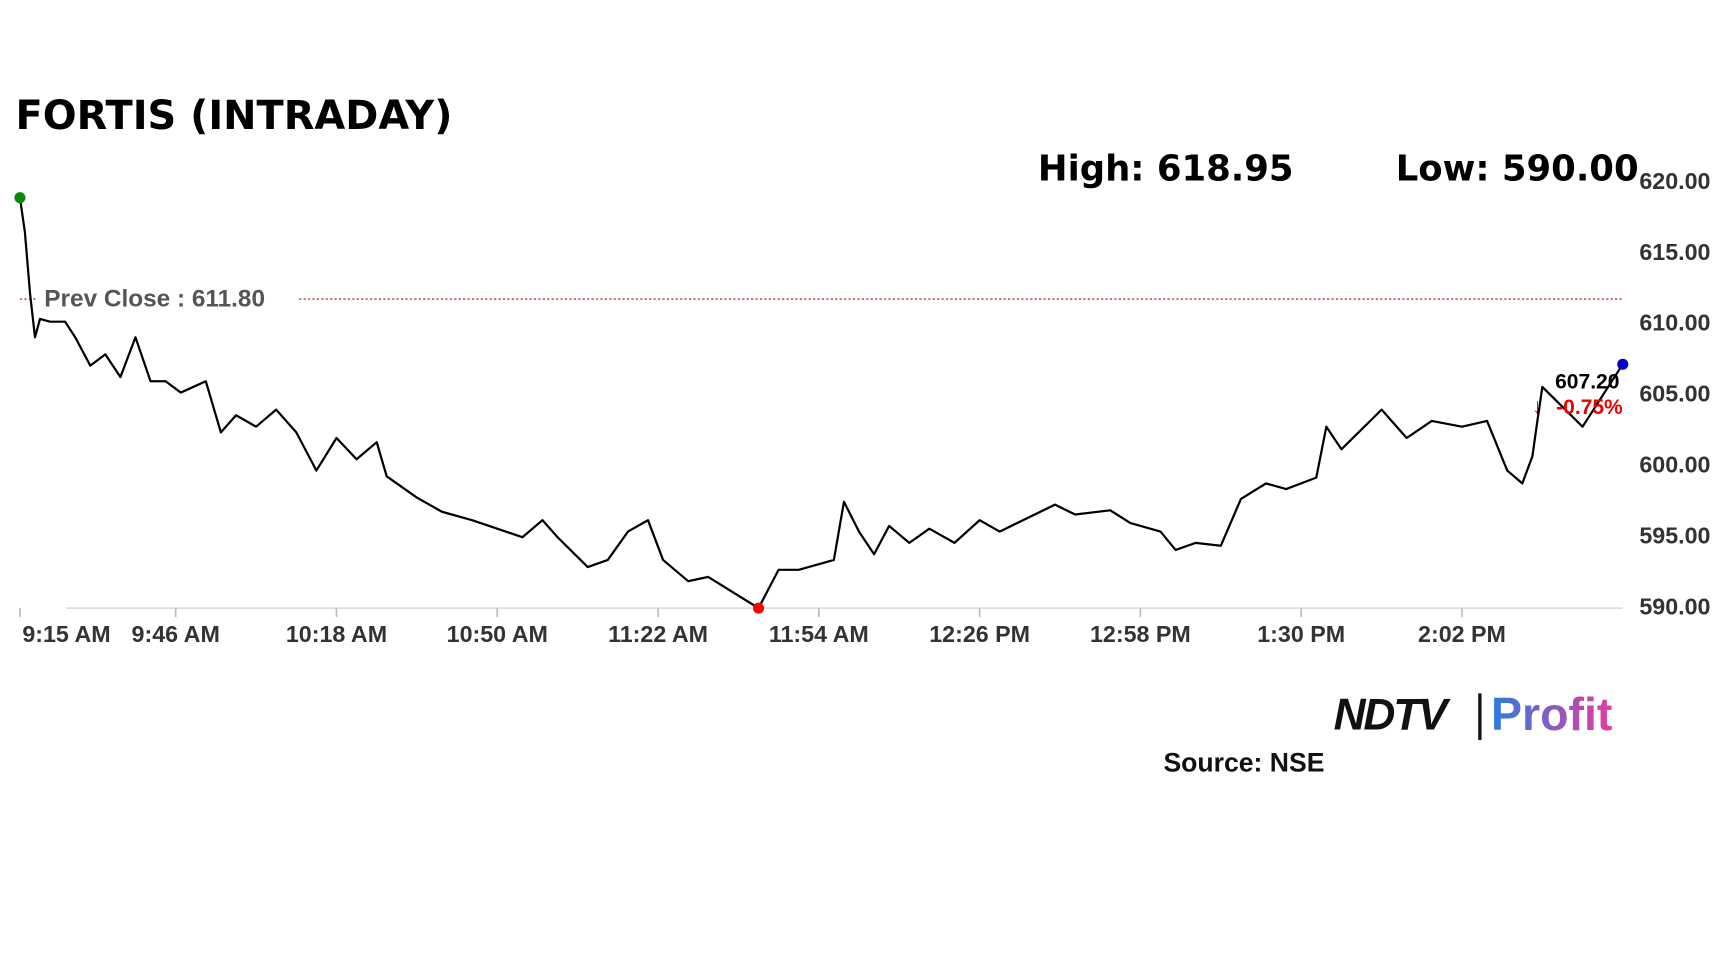  What do you see at coordinates (1587, 382) in the screenshot?
I see `last-price-label: 607.20` at bounding box center [1587, 382].